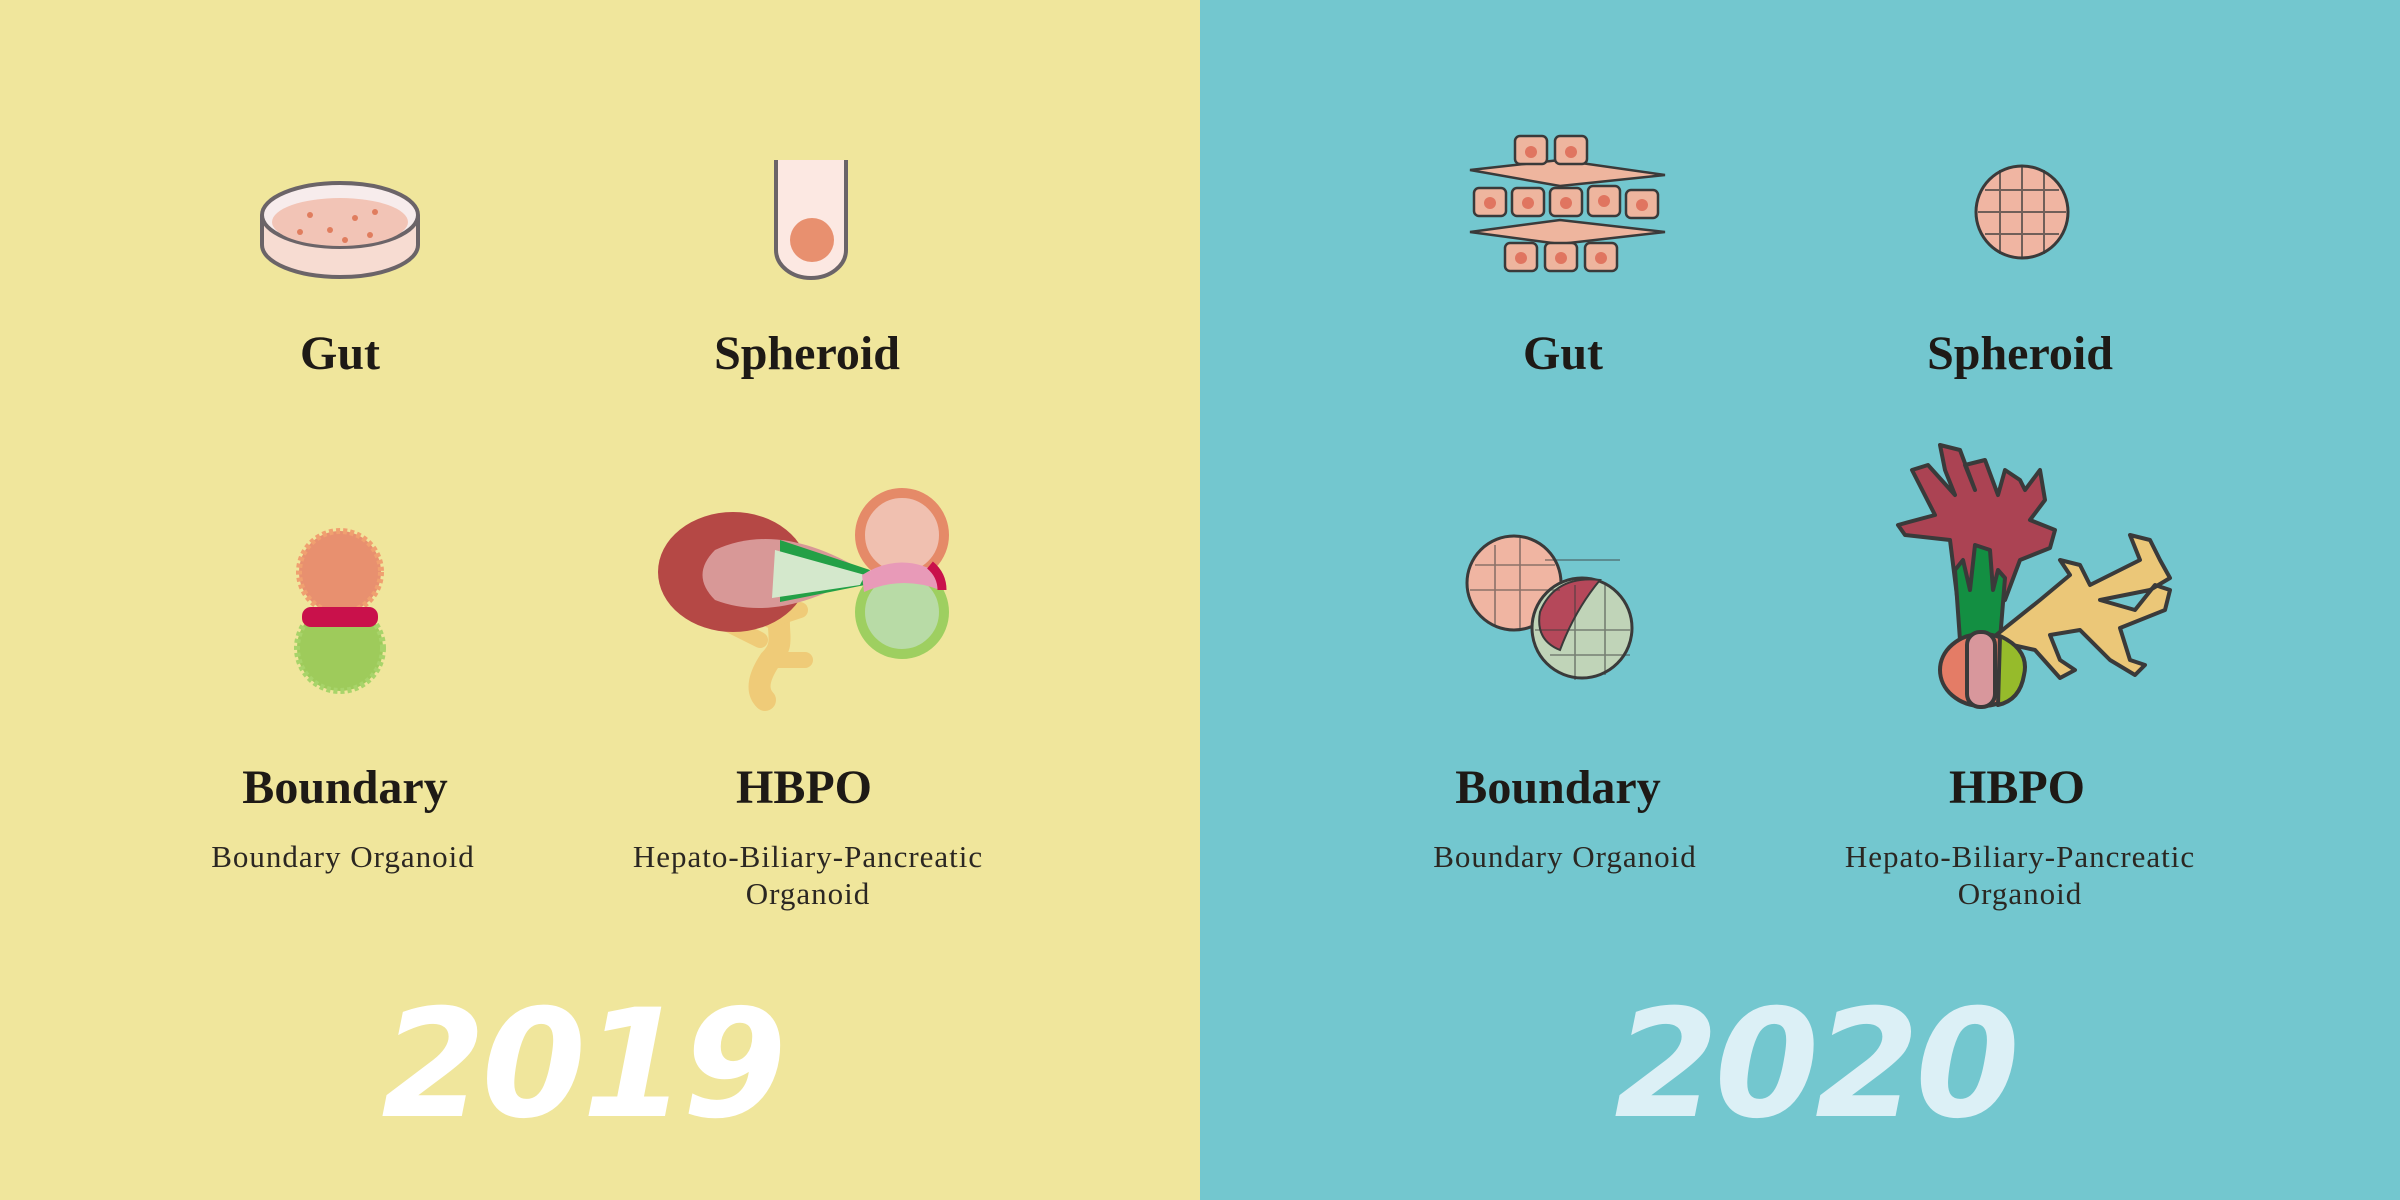  I want to click on year-2019: 2019, so click(583, 1065).